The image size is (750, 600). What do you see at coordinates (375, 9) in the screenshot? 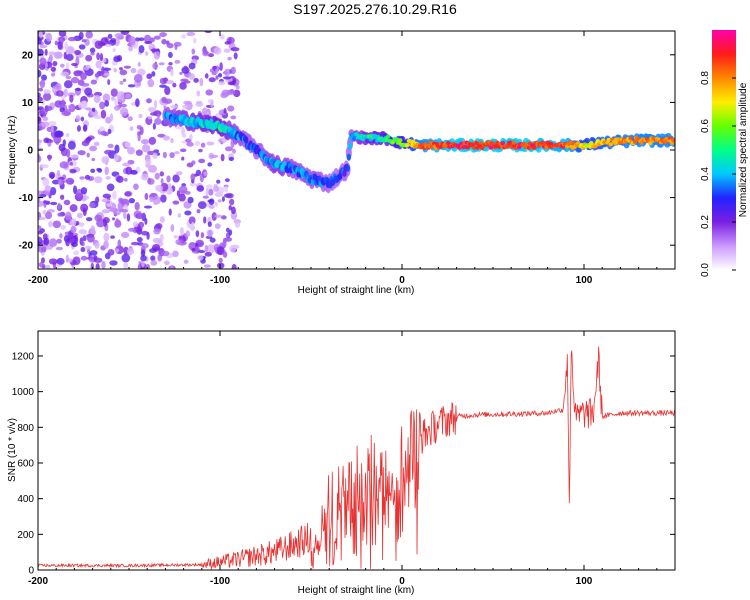
I see `chart-title: S197.2025.276.10.29.R16` at bounding box center [375, 9].